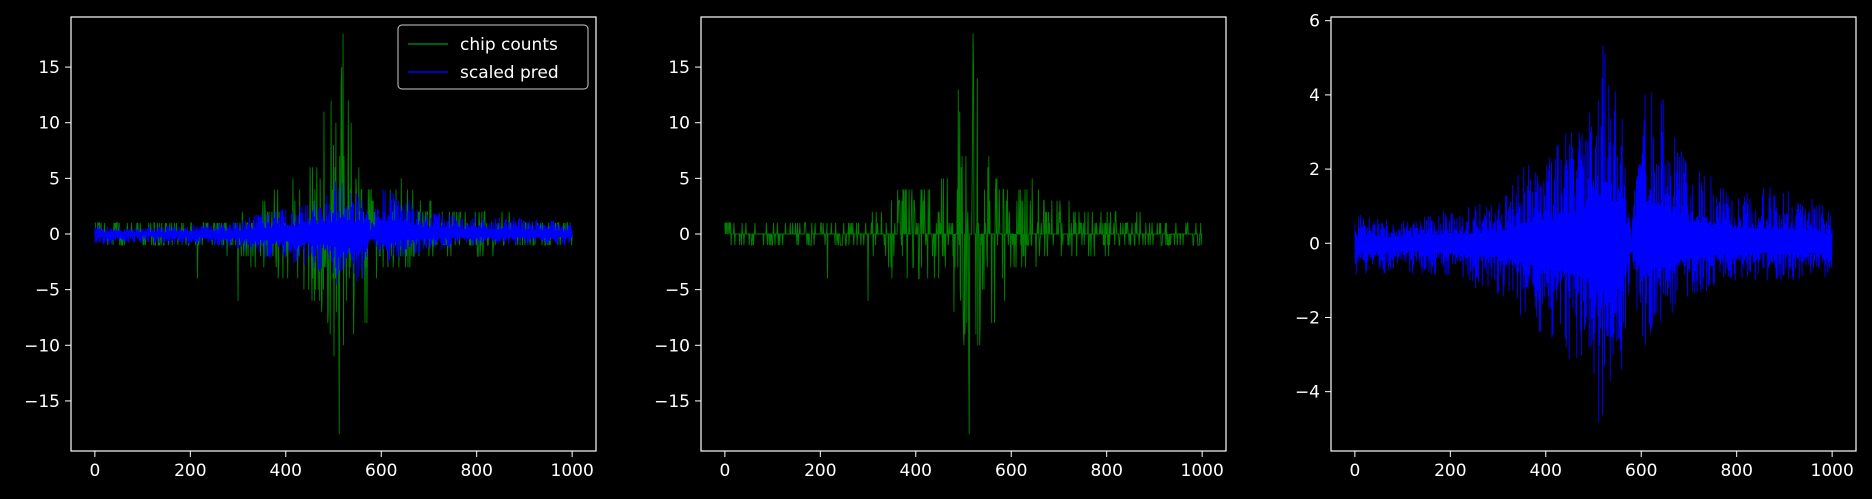 This screenshot has height=499, width=1872. What do you see at coordinates (509, 73) in the screenshot?
I see `legend-entry-label: scaled pred` at bounding box center [509, 73].